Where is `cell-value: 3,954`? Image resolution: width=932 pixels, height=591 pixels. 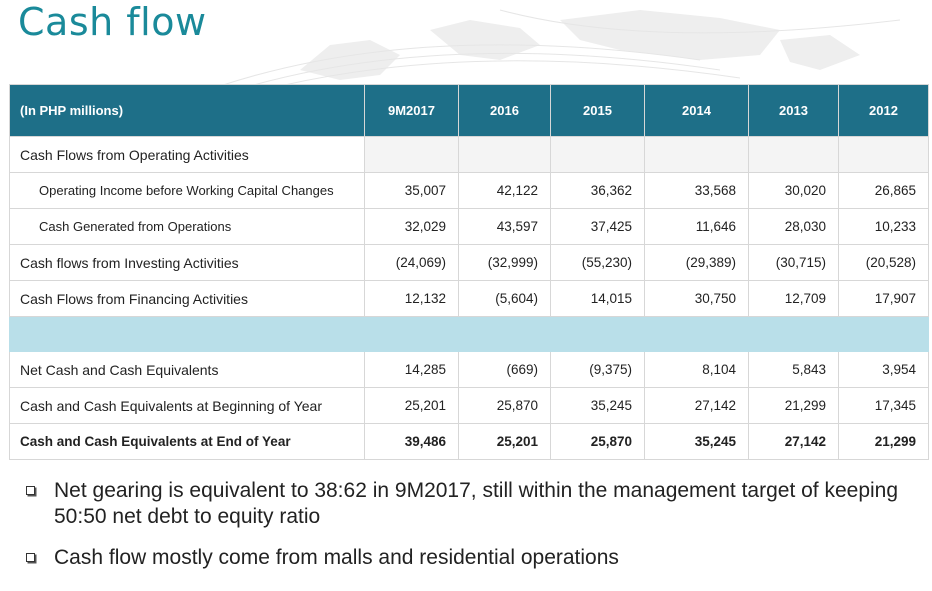
cell-value: 3,954 is located at coordinates (883, 369).